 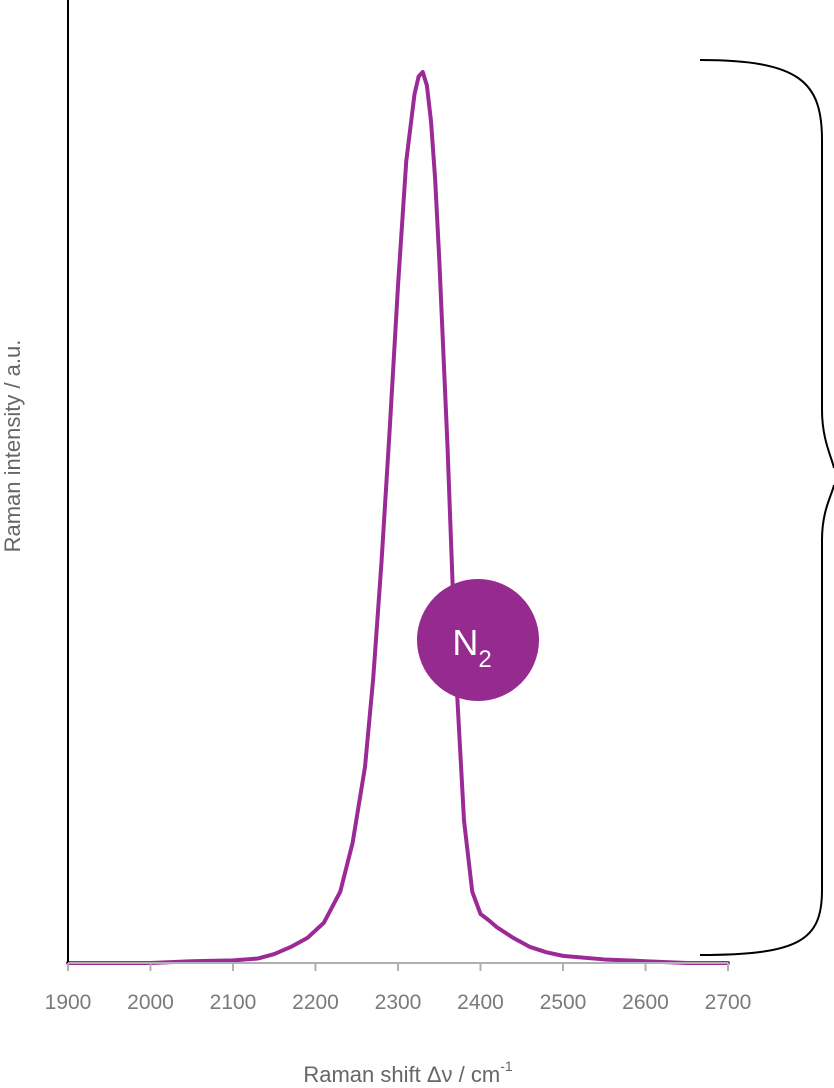 I want to click on x-axis-title: Raman shift Δν / cm-1, so click(x=408, y=1072).